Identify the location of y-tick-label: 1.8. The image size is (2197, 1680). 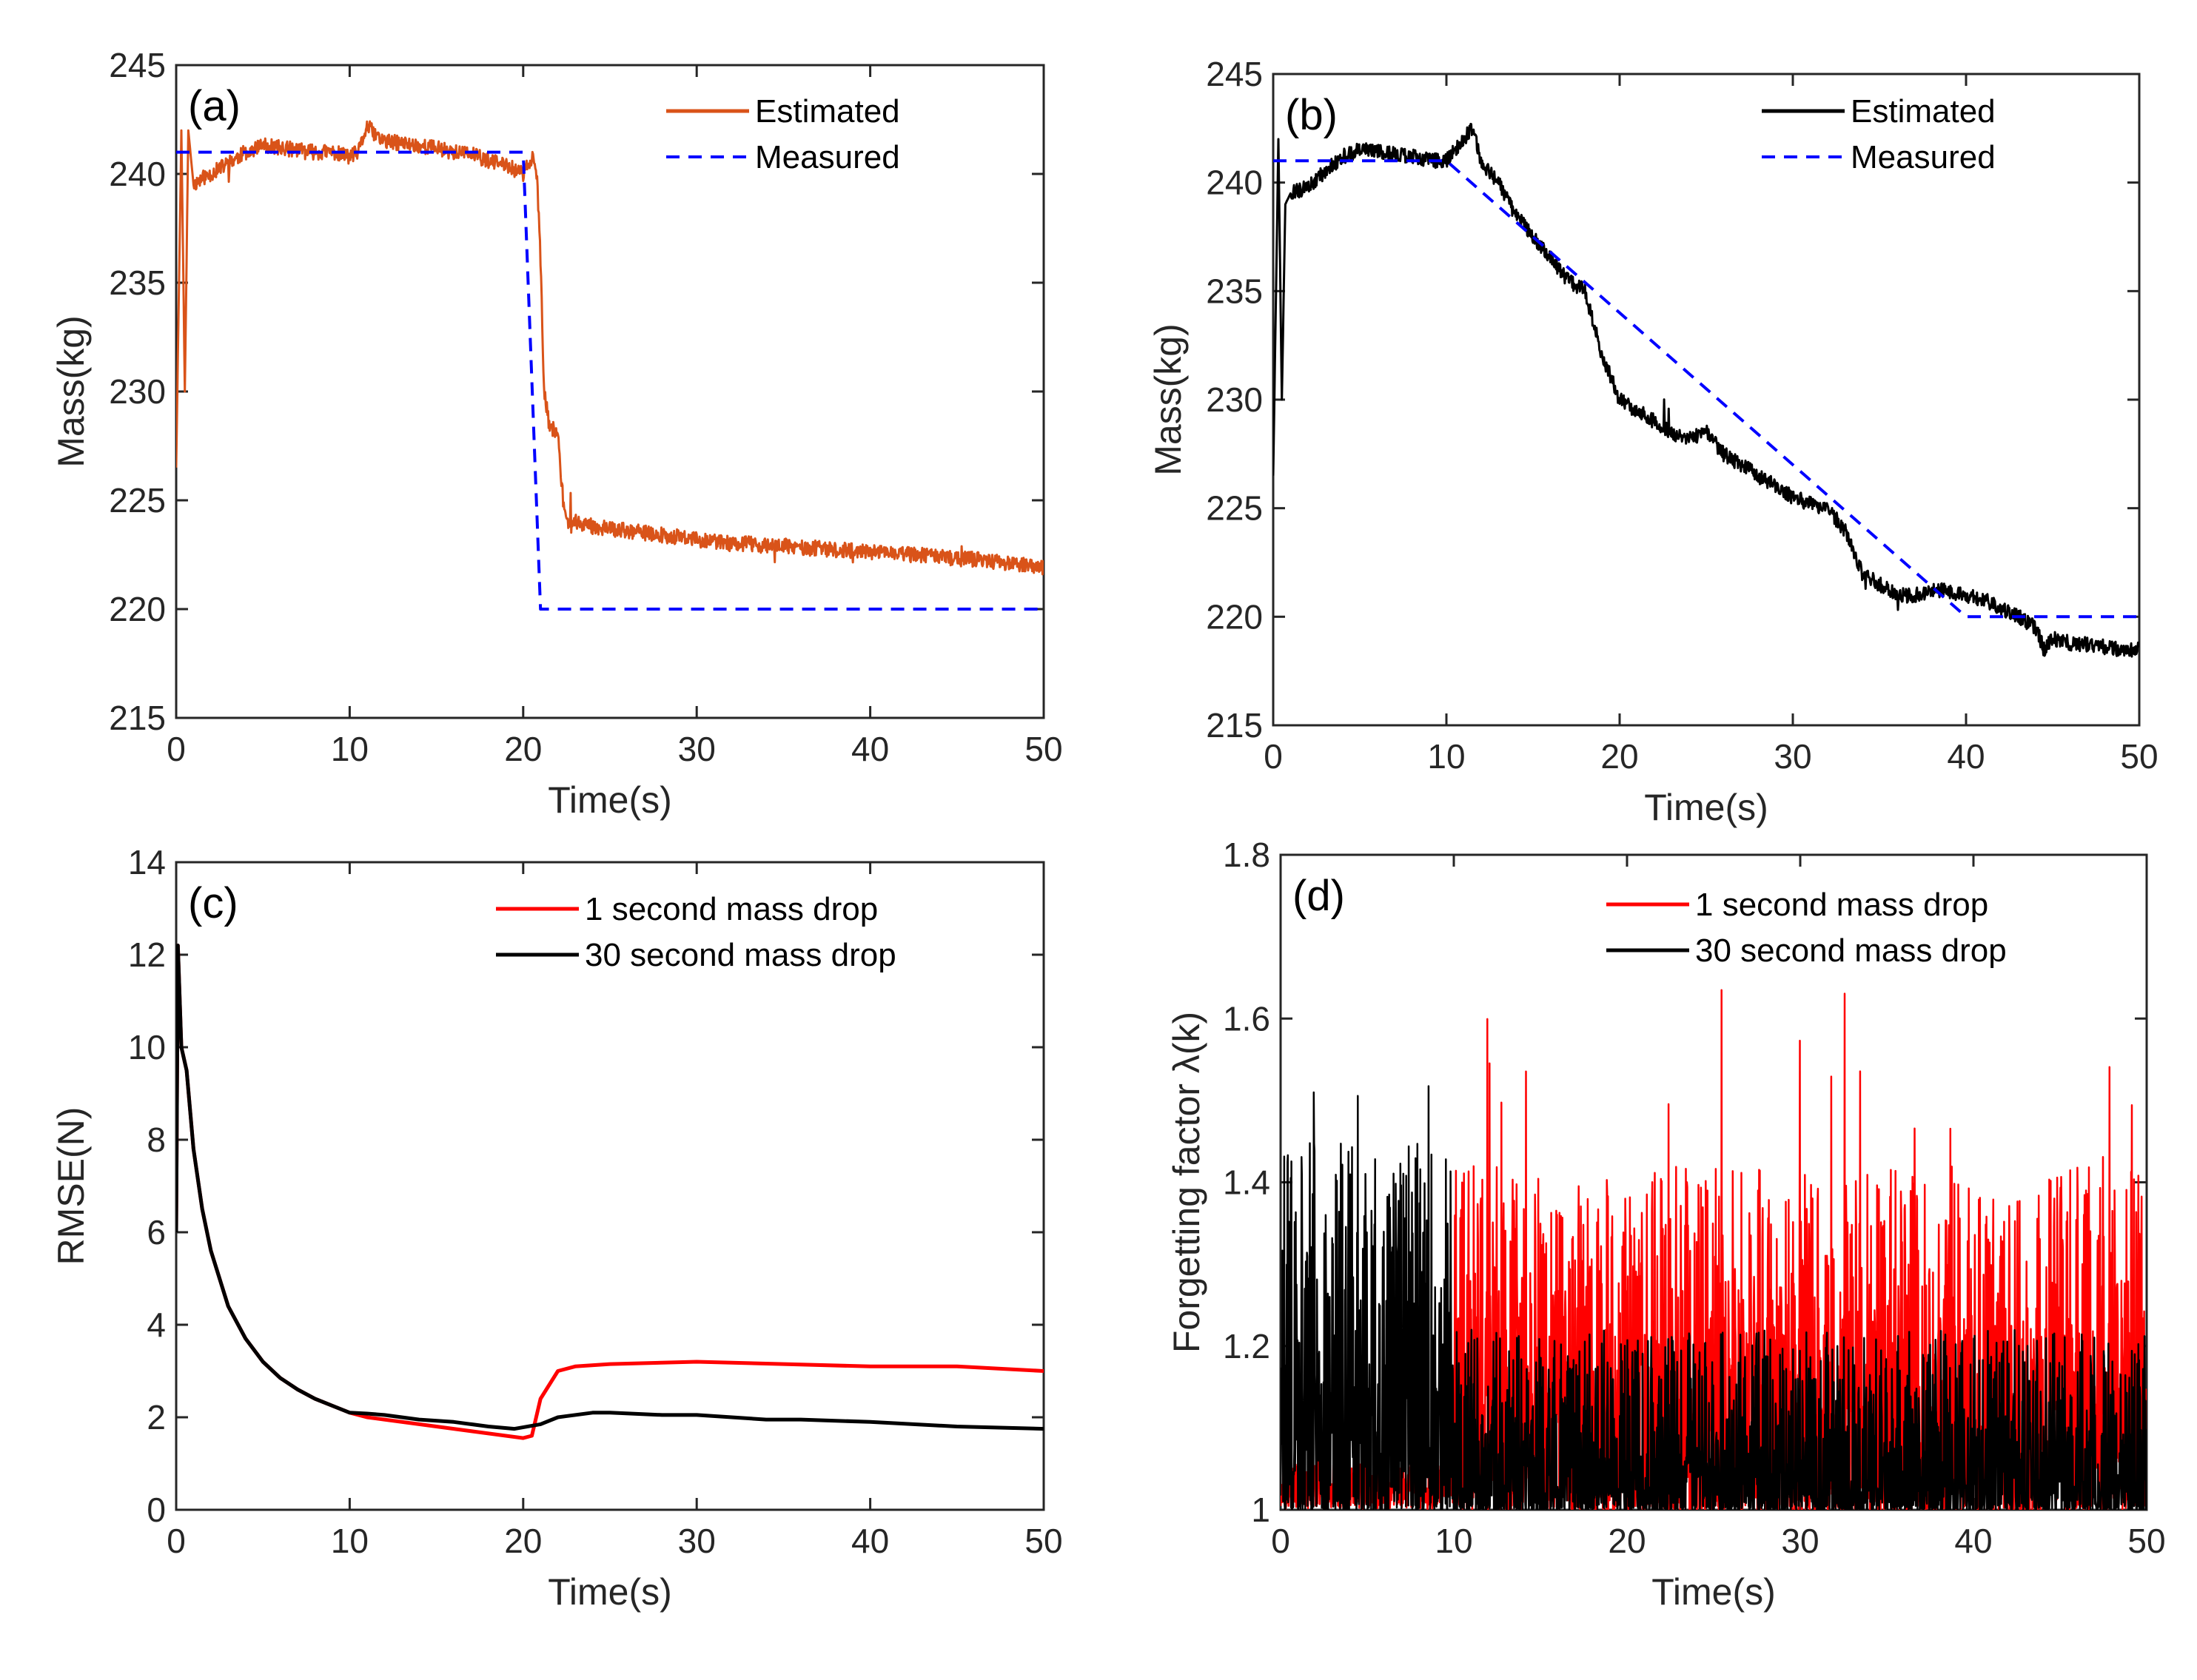
(1246, 855).